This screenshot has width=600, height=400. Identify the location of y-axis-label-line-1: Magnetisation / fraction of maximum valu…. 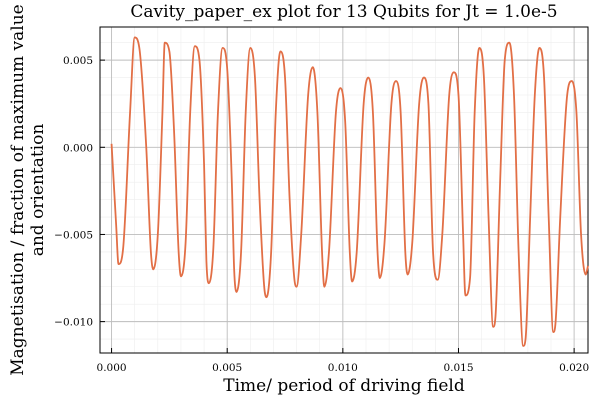
(18, 189).